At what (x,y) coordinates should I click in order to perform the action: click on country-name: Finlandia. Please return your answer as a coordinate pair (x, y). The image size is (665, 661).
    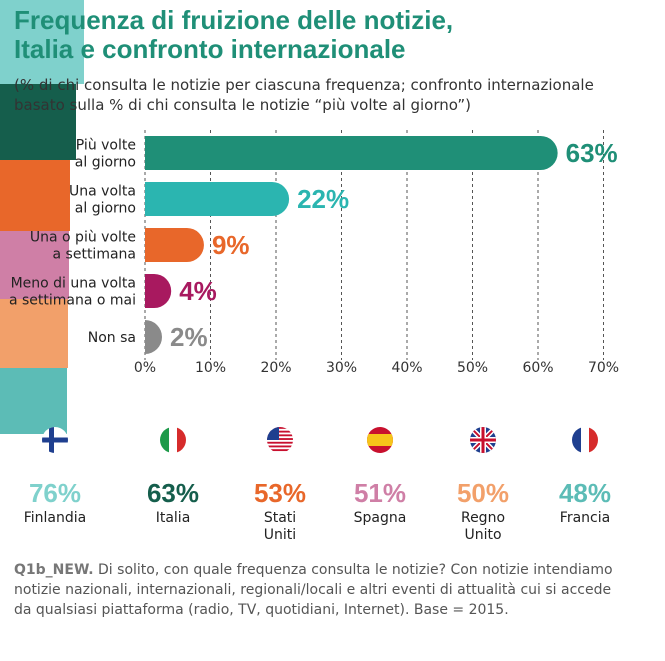
    Looking at the image, I should click on (55, 518).